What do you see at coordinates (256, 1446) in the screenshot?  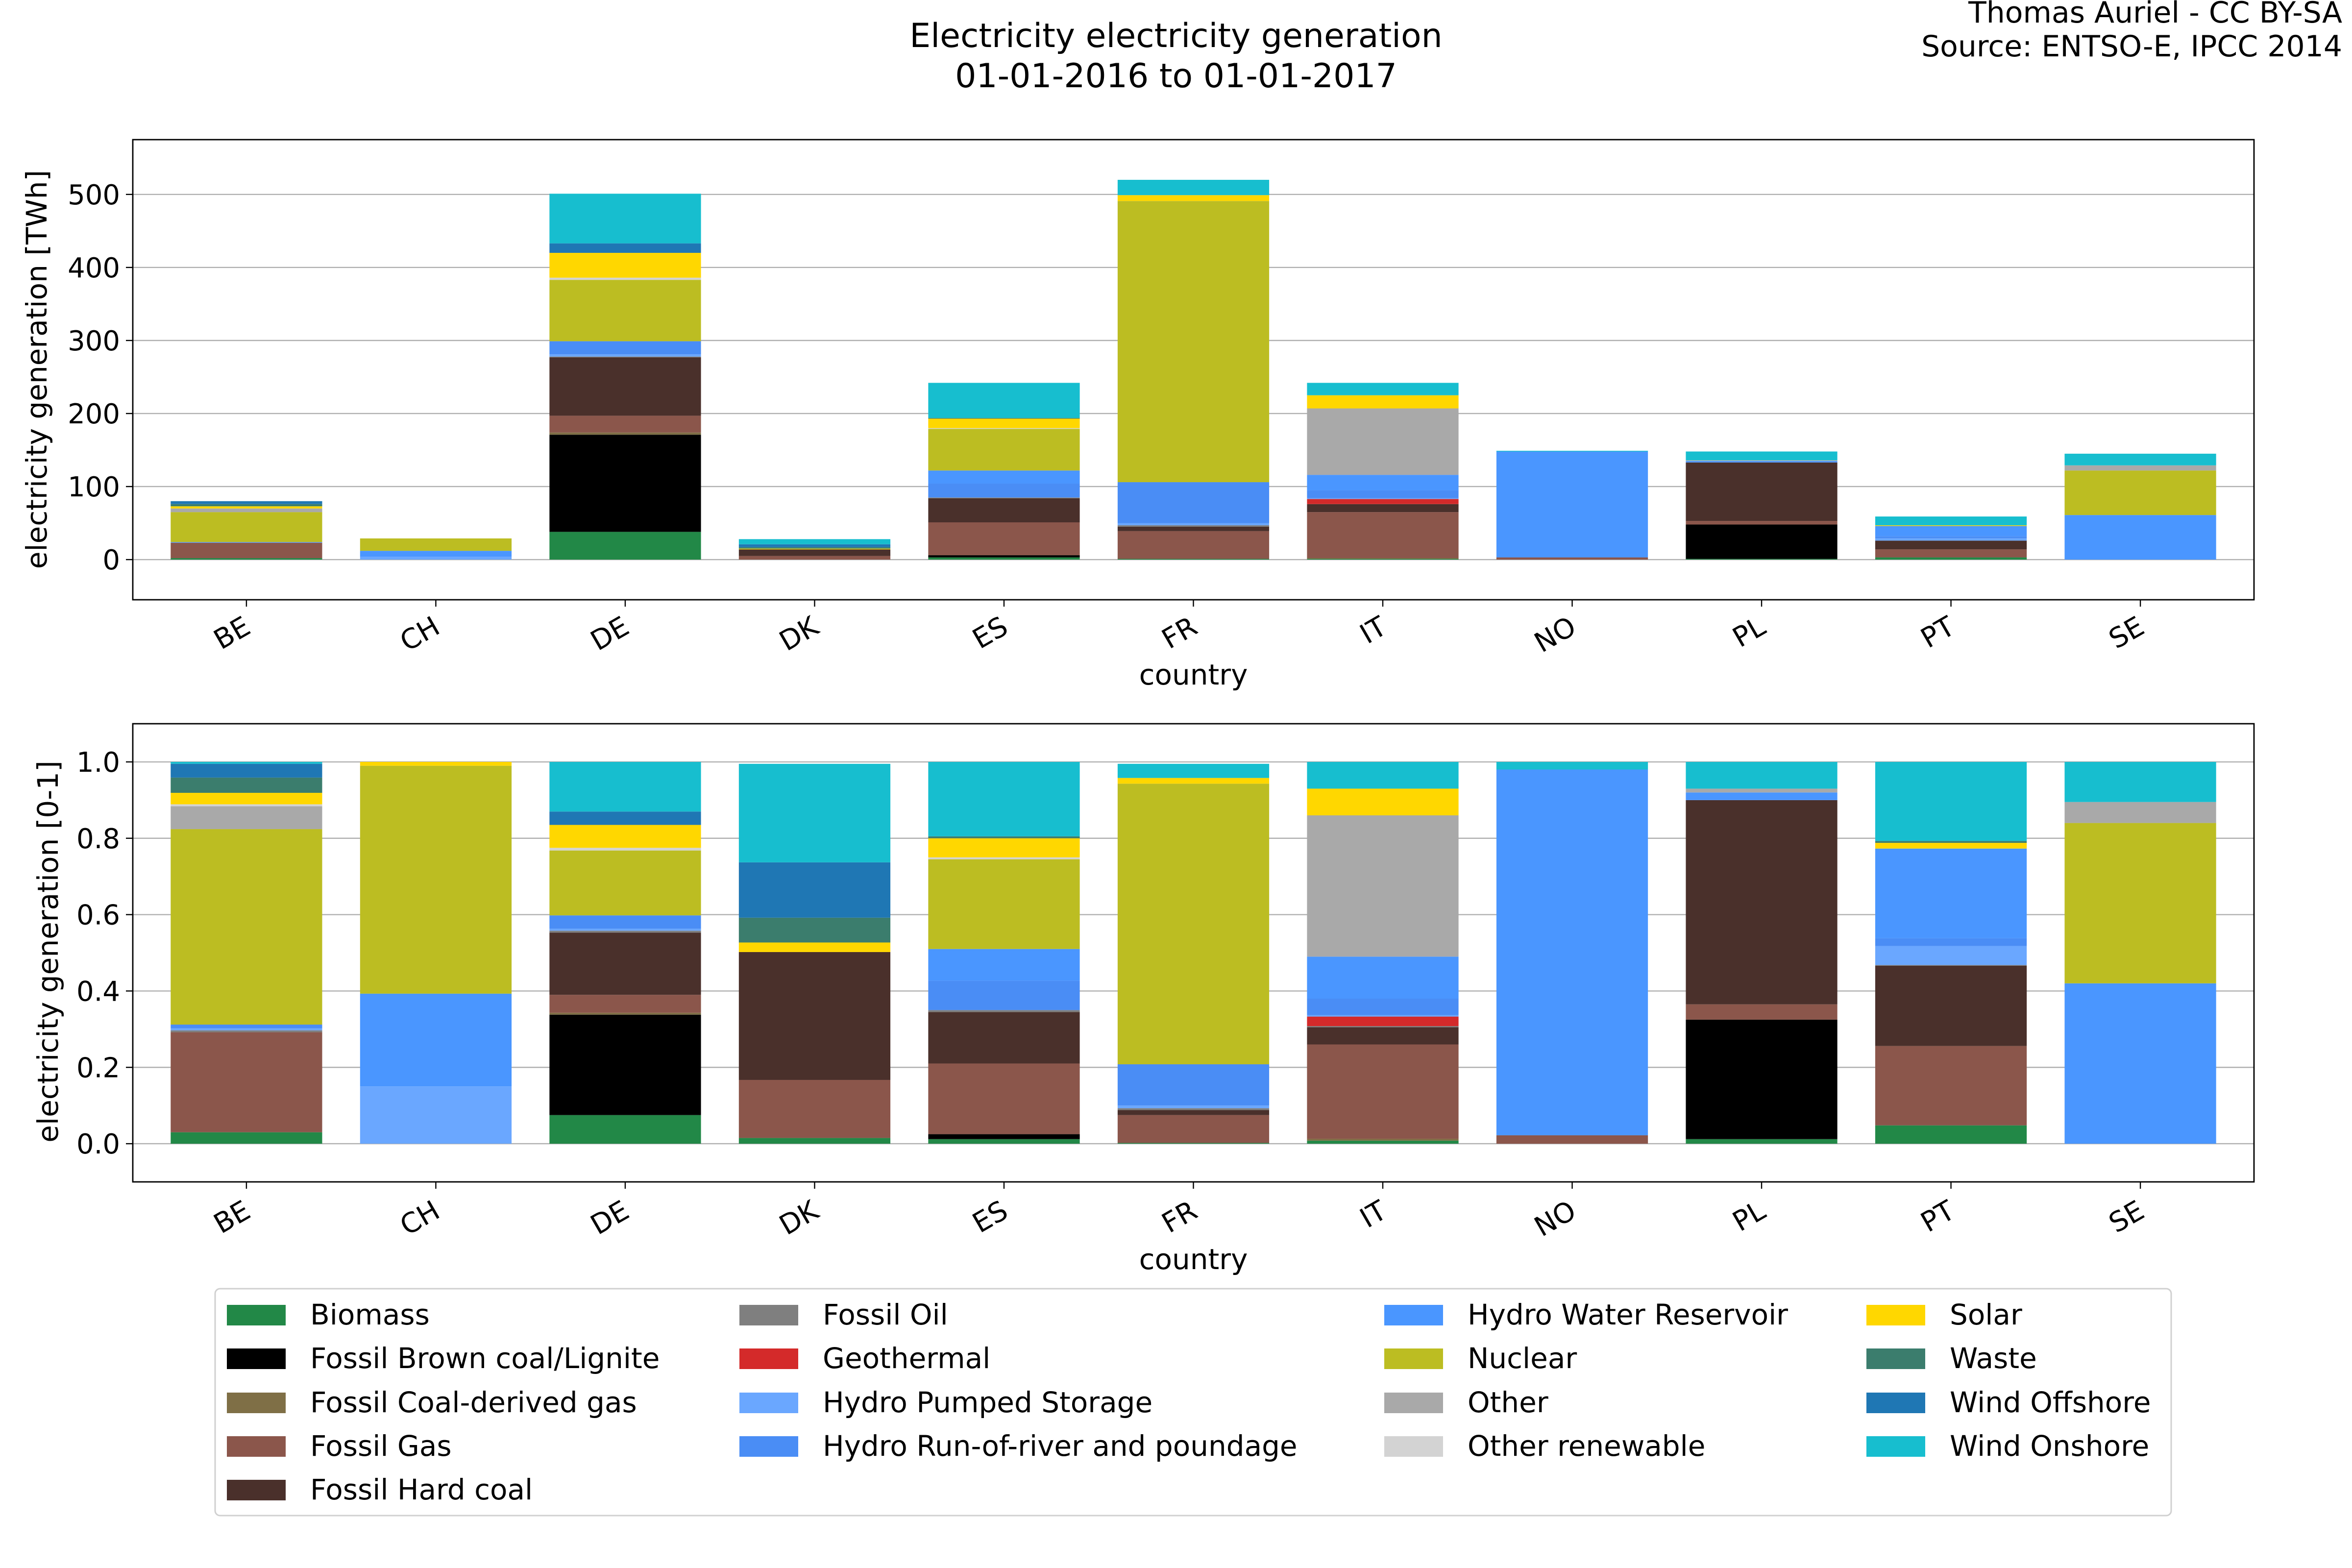 I see `legend-swatch-fossil-gas` at bounding box center [256, 1446].